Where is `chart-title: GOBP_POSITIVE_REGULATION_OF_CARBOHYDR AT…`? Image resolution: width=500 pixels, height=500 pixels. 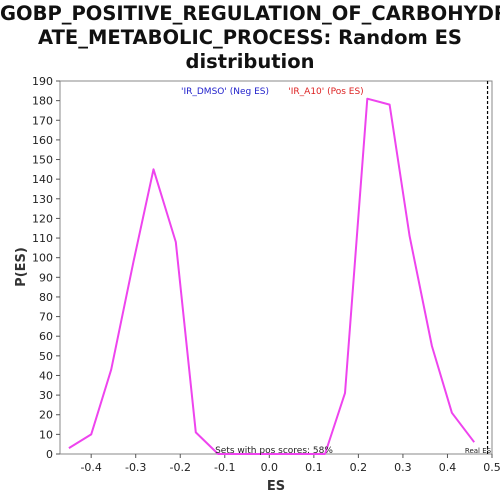
chart-title: GOBP_POSITIVE_REGULATION_OF_CARBOHYDR AT… is located at coordinates (250, 38).